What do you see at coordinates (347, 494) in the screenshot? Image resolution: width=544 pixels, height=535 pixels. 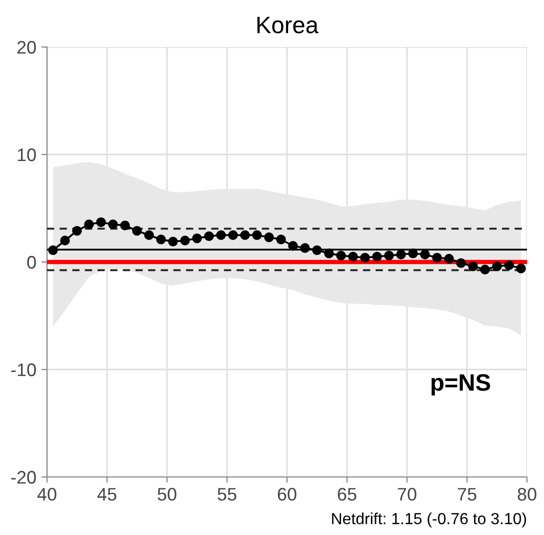 I see `x-tick-label: 65` at bounding box center [347, 494].